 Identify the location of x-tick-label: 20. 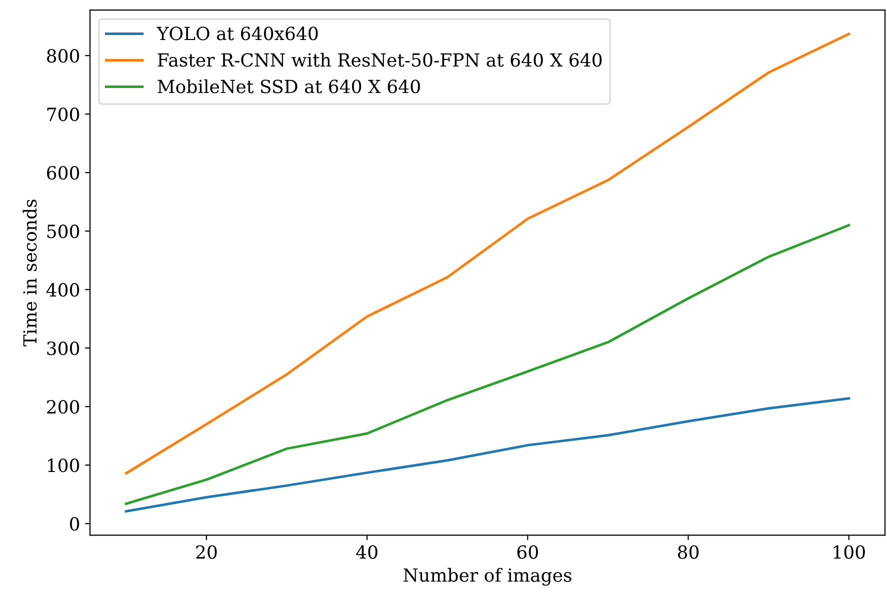
(206, 552).